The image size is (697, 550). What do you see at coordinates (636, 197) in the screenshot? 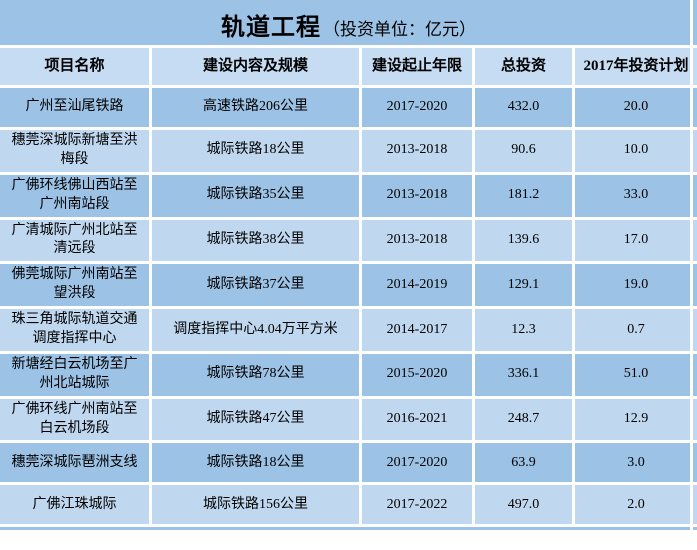
I see `cell-plan2017: 33.0` at bounding box center [636, 197].